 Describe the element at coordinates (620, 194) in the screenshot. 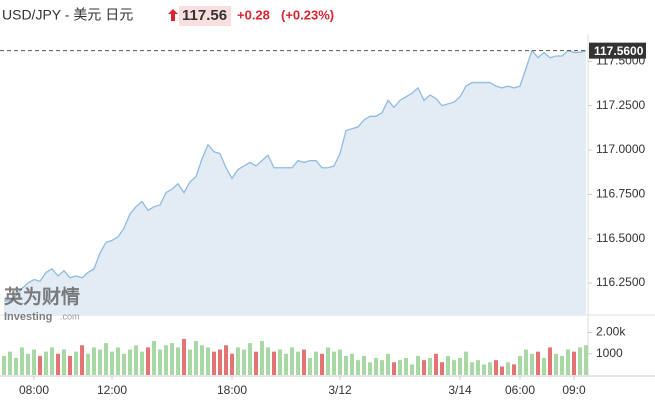

I see `y-tick-label: 116.7500` at that location.